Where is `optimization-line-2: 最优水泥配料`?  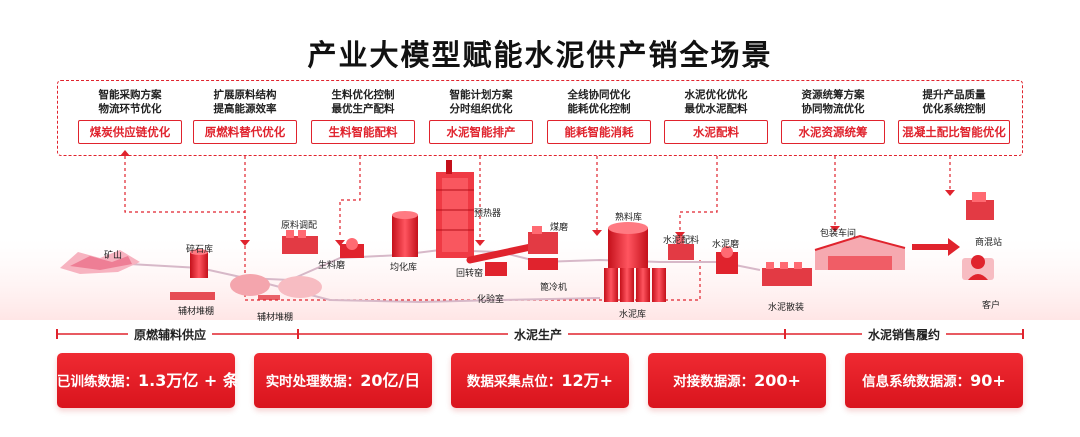
optimization-line-2: 最优水泥配料 is located at coordinates (716, 109).